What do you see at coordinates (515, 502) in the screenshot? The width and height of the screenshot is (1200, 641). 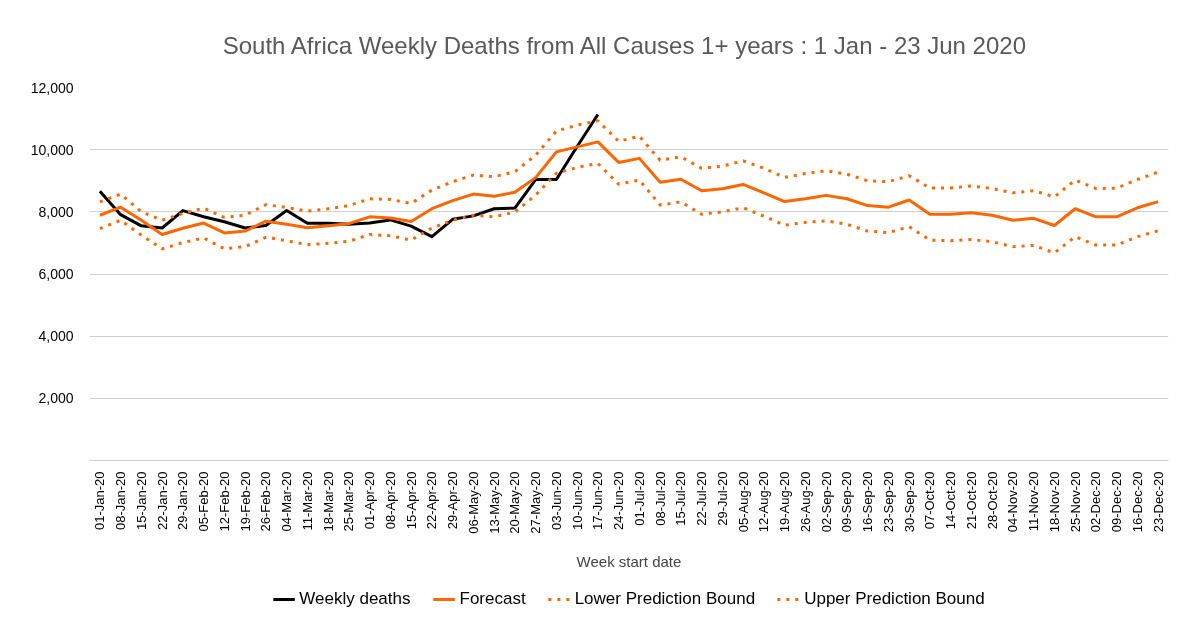 I see `x-tick-label: 20-May-20` at bounding box center [515, 502].